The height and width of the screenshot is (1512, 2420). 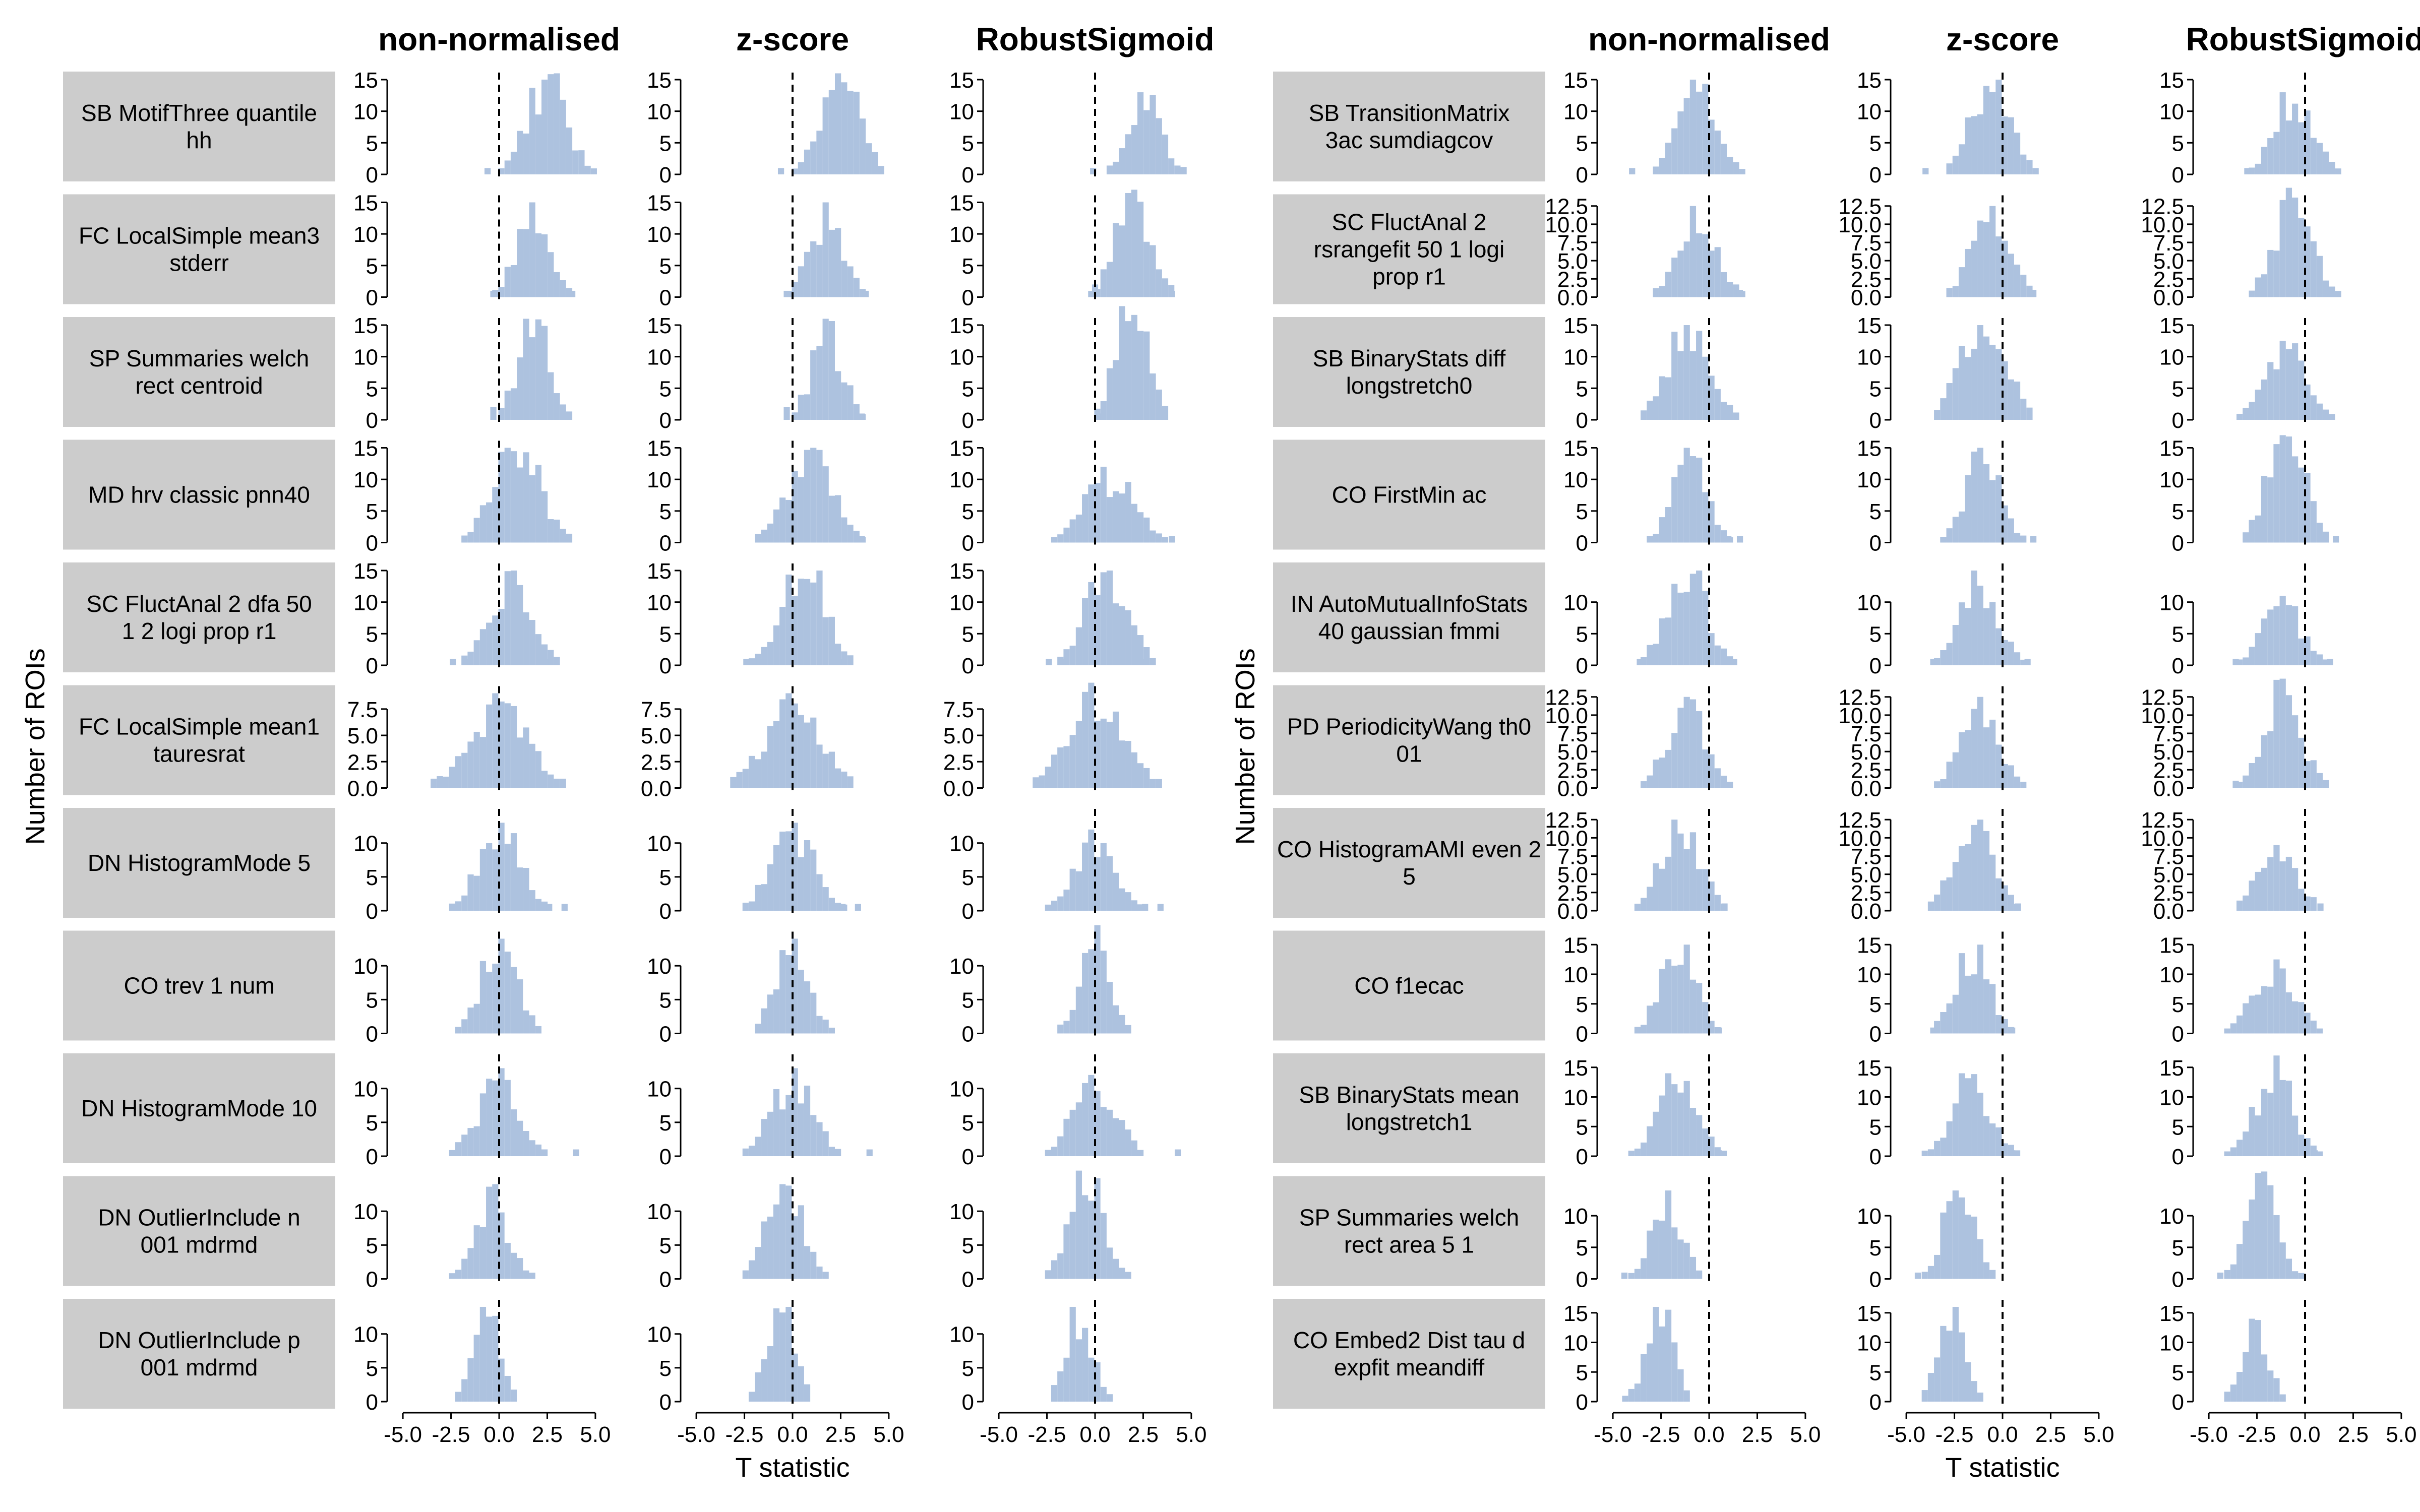 What do you see at coordinates (1572, 894) in the screenshot?
I see `y-tick-label: 2.5` at bounding box center [1572, 894].